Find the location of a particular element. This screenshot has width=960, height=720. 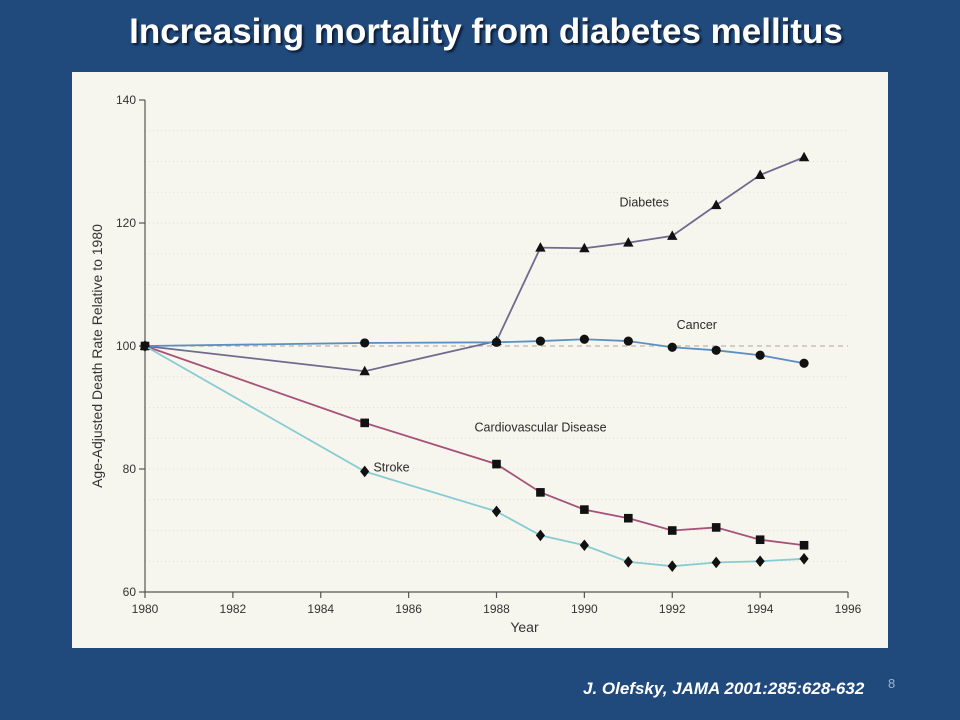

x-tick-label: 1982 is located at coordinates (233, 609).